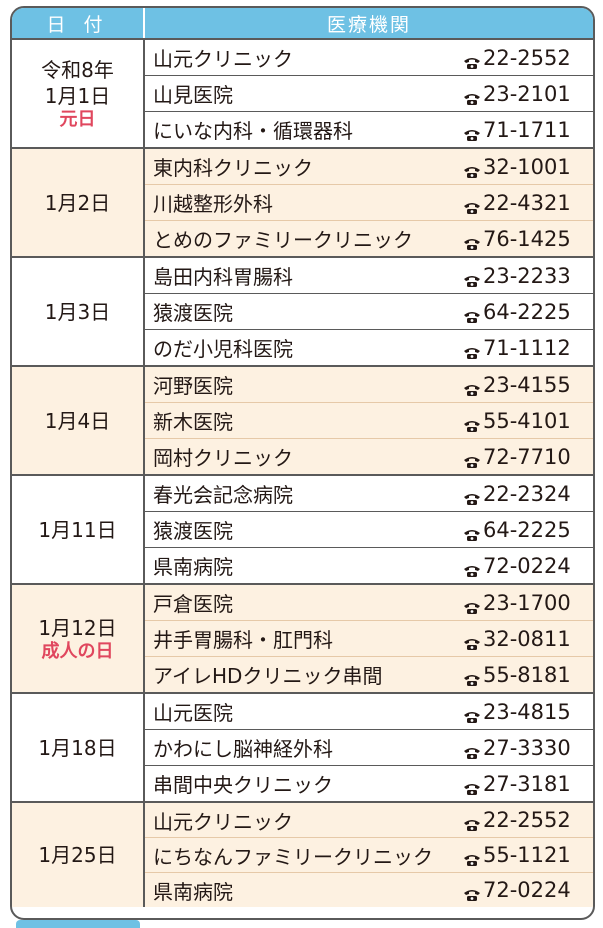 The width and height of the screenshot is (603, 928). Describe the element at coordinates (369, 347) in the screenshot. I see `table-row: のだ小児科医院 71-1112` at that location.